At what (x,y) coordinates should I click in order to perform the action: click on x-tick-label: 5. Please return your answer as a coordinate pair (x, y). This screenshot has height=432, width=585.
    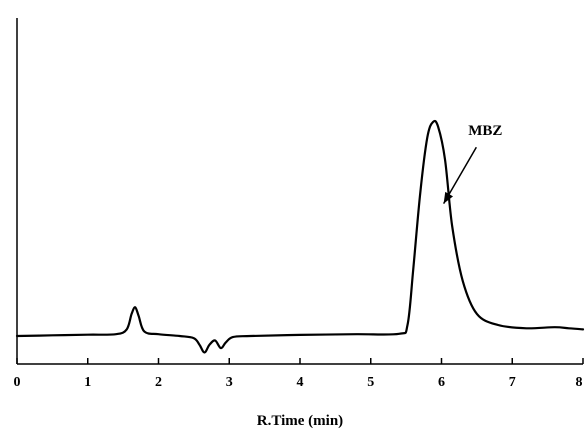
    Looking at the image, I should click on (370, 382).